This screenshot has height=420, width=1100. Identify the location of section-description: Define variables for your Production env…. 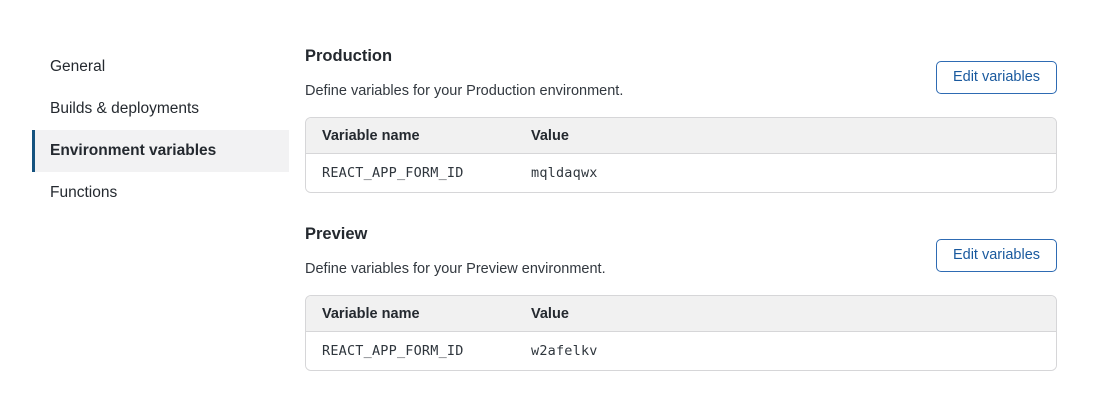
(464, 90).